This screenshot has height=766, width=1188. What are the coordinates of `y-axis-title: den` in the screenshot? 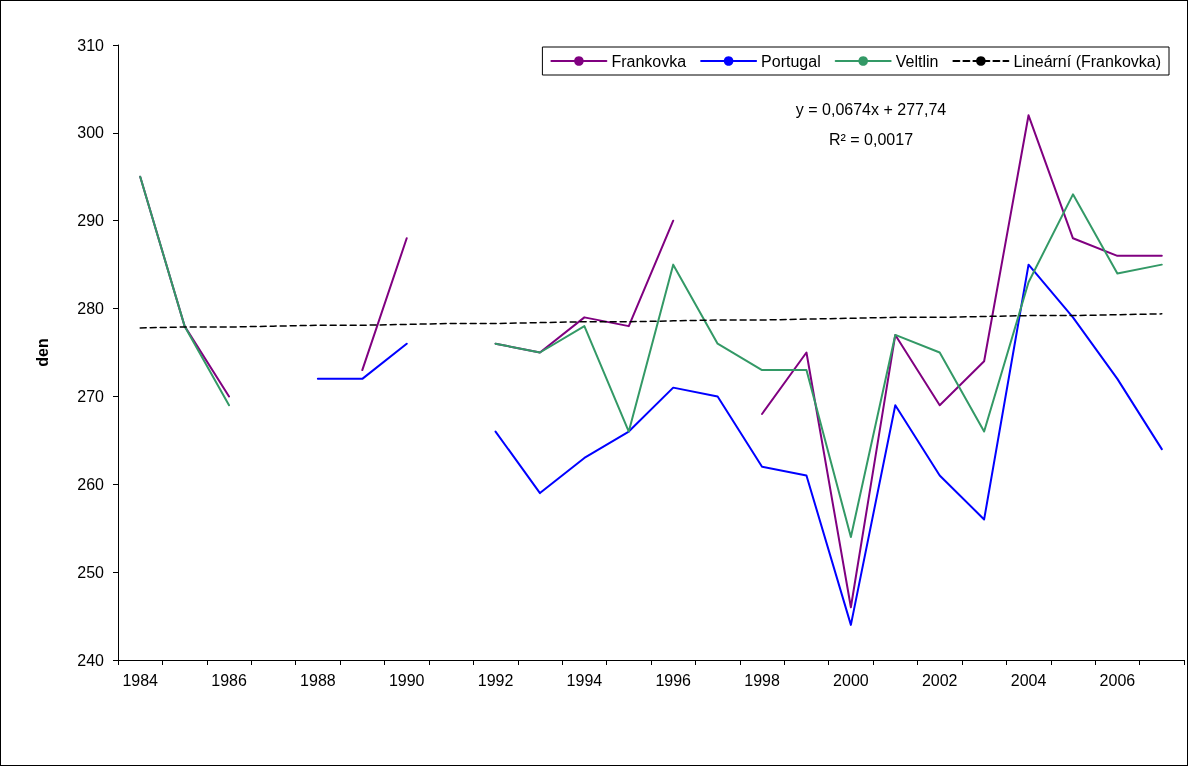 It's located at (42, 352).